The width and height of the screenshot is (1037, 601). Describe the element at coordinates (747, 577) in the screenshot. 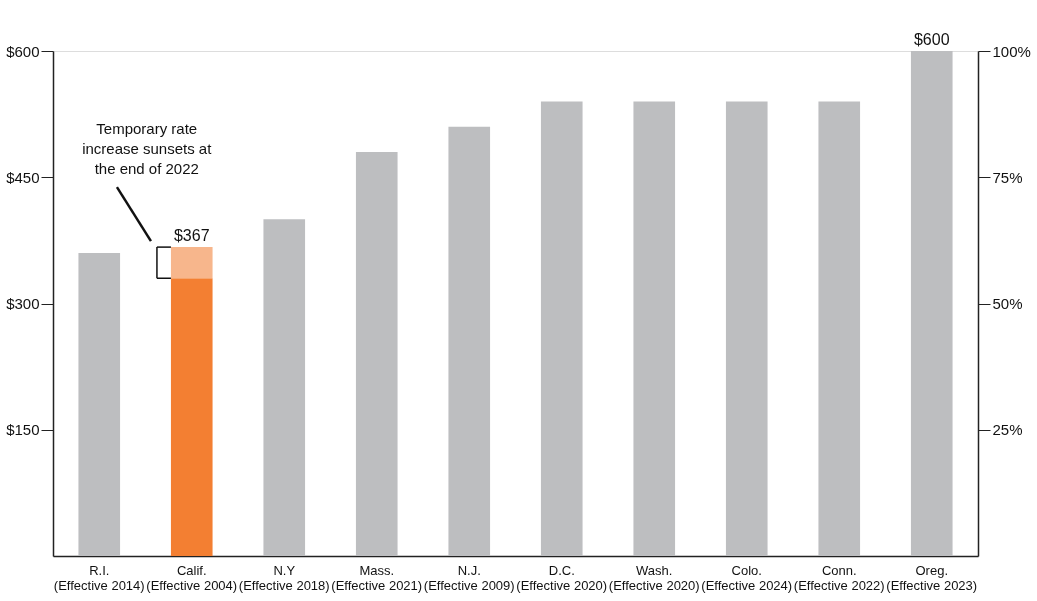

I see `x-tick-label: Colo. (Effective 2024)` at that location.